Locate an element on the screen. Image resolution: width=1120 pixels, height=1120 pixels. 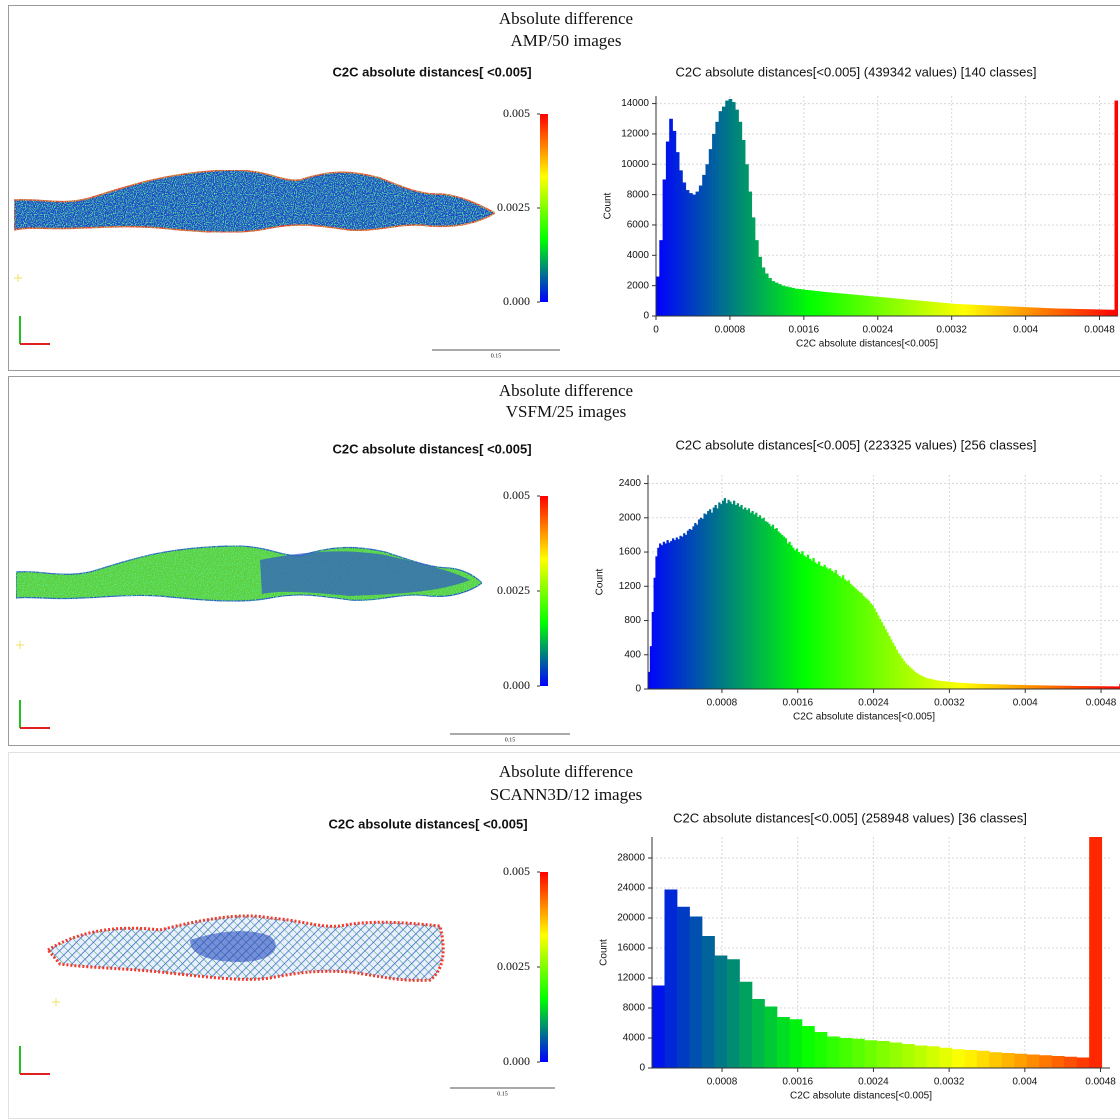
colorbar-tick-label: 0.0025 is located at coordinates (513, 590).